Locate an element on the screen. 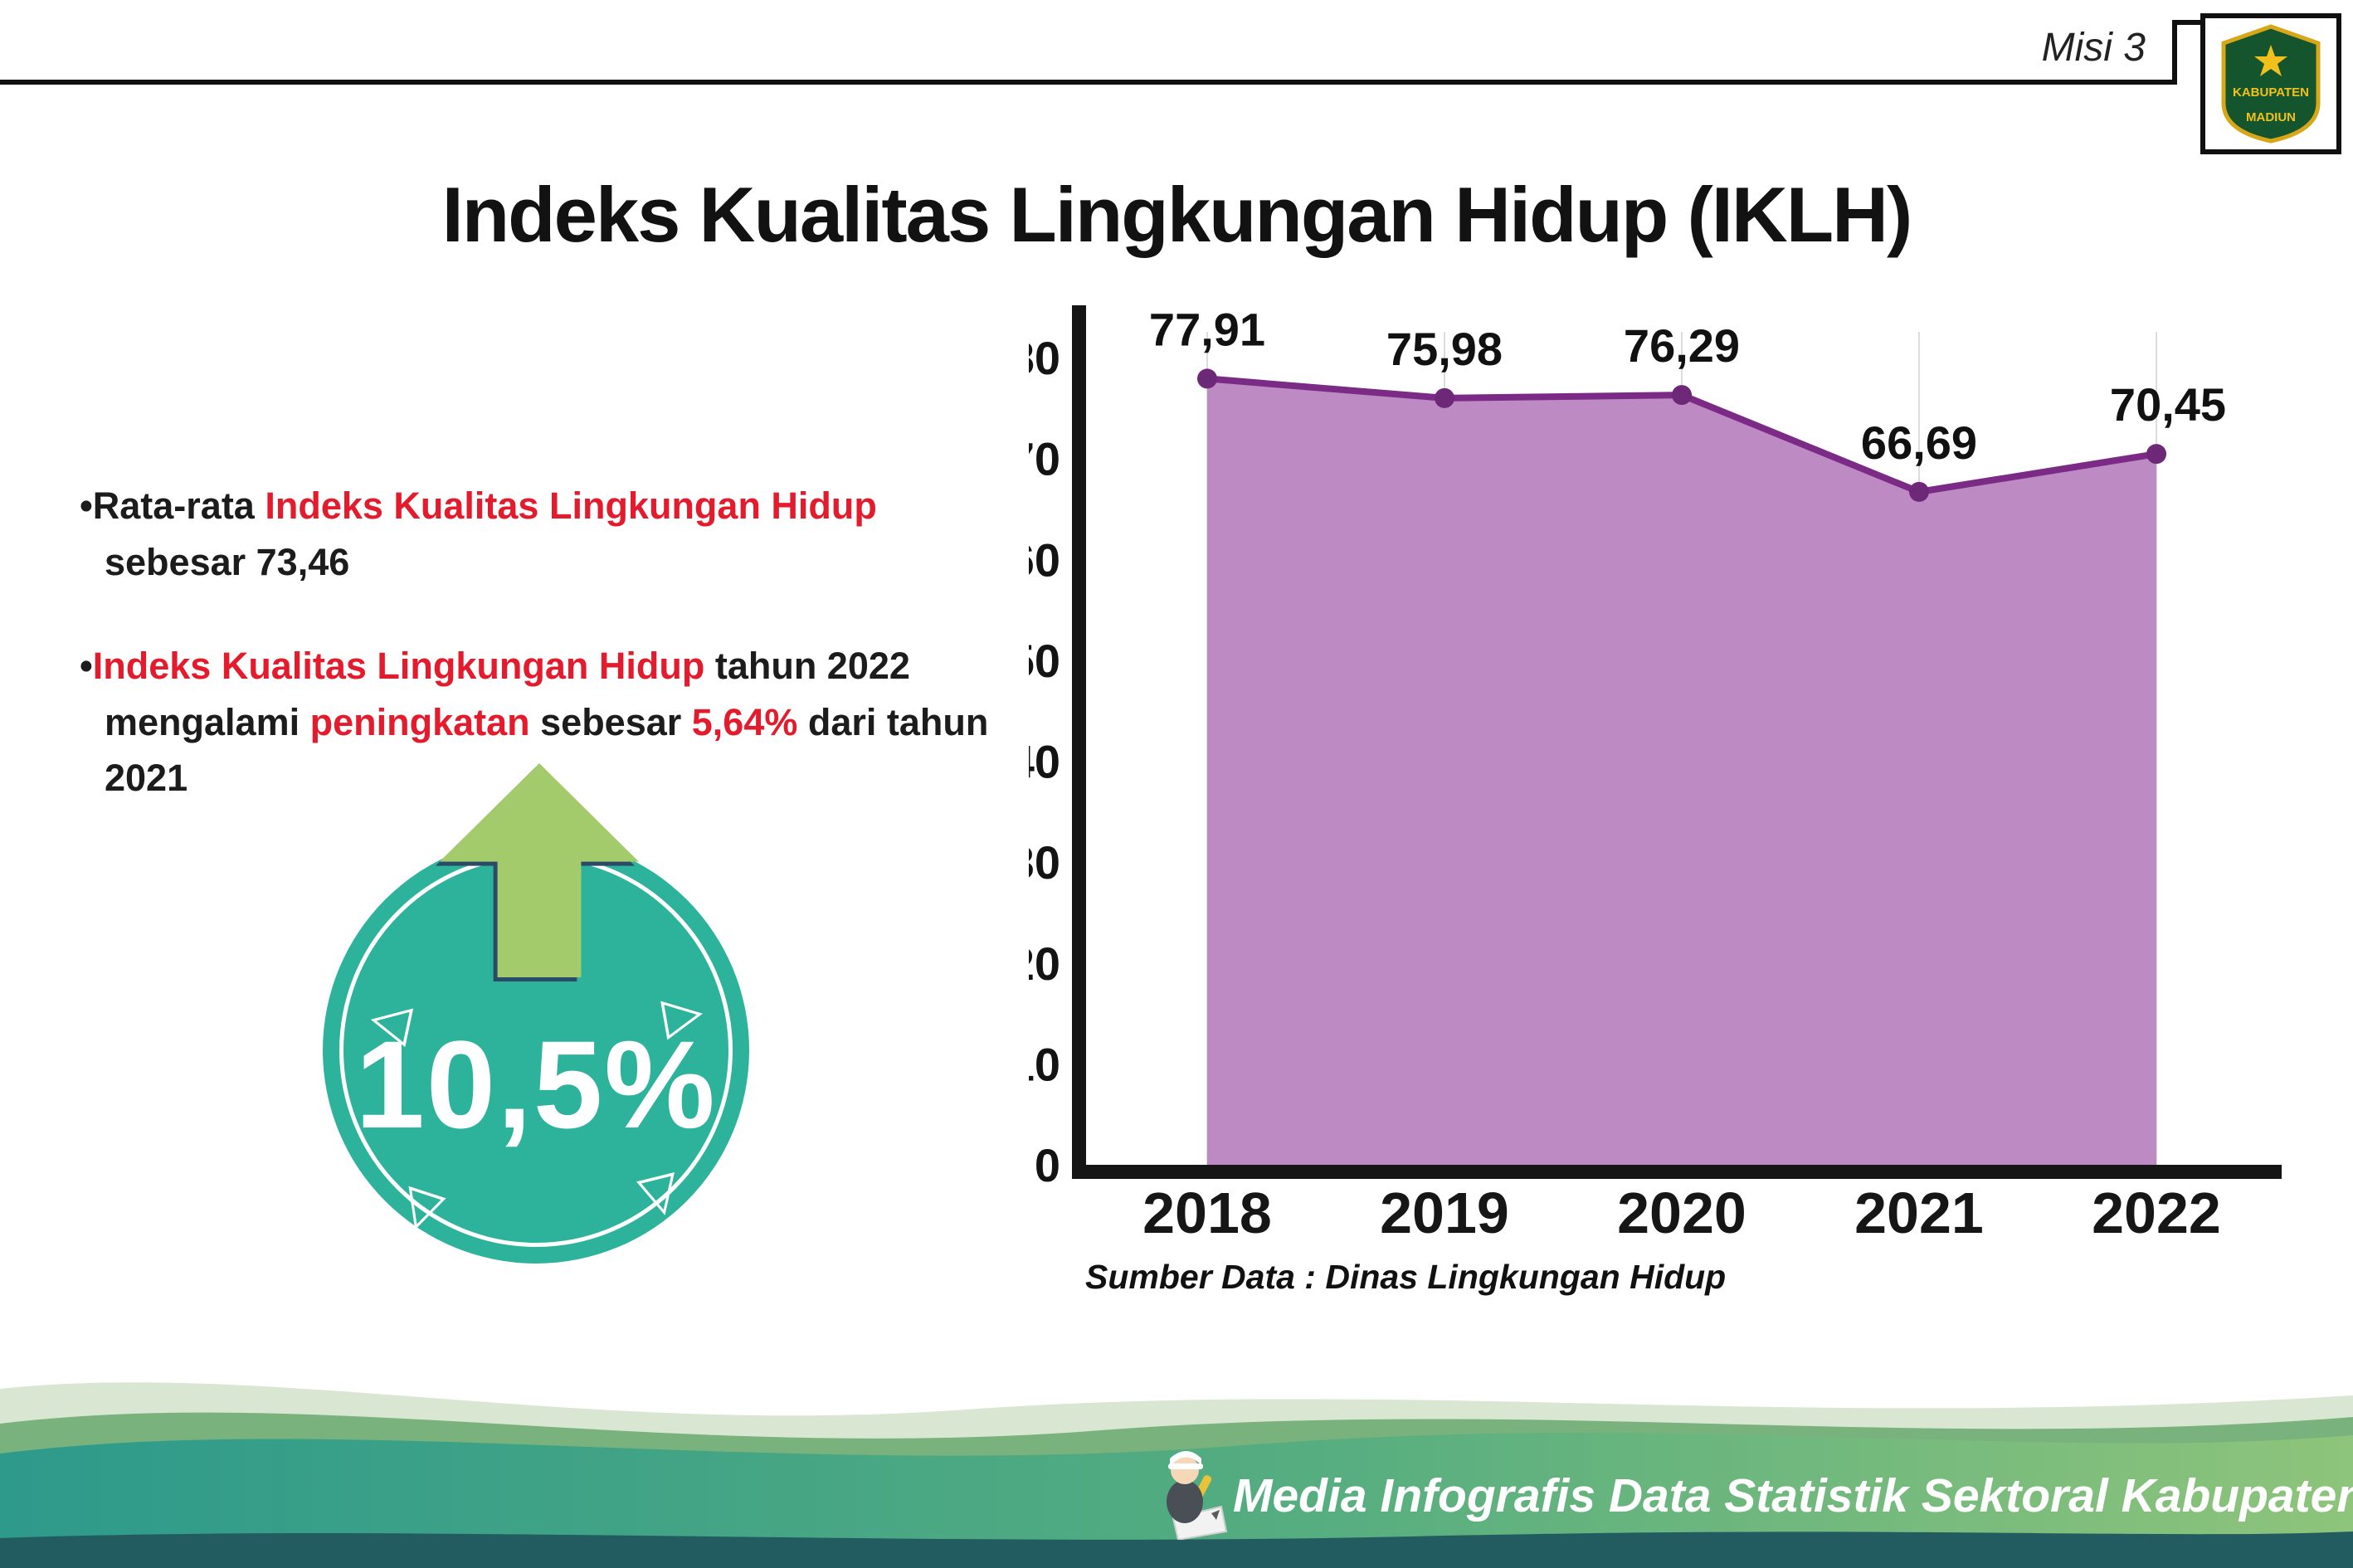  text-segment: sebesar 73,46 is located at coordinates (227, 561).